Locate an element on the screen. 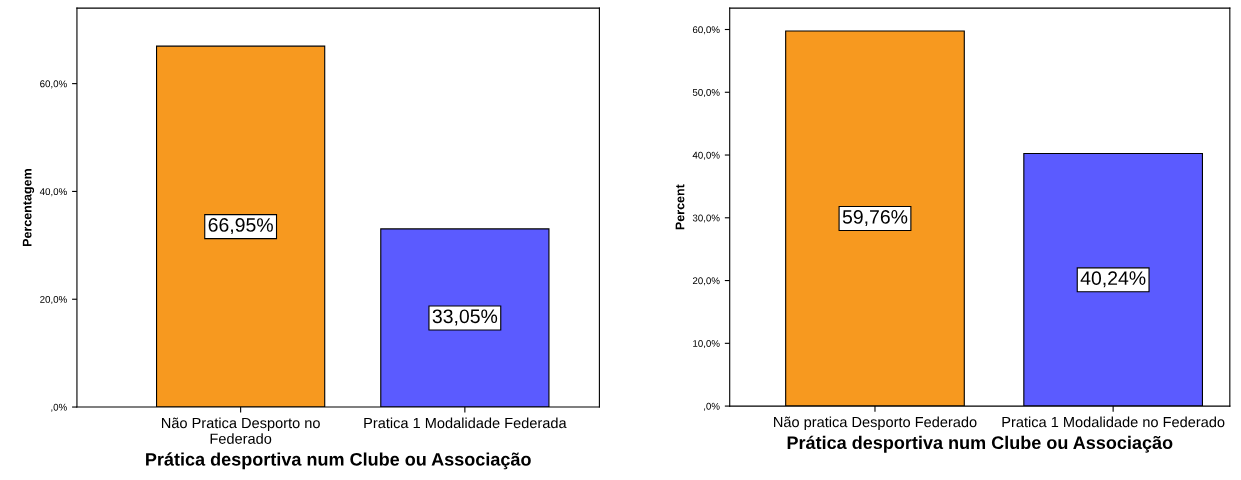 The height and width of the screenshot is (480, 1241). y-tick-label: 10,0% is located at coordinates (706, 344).